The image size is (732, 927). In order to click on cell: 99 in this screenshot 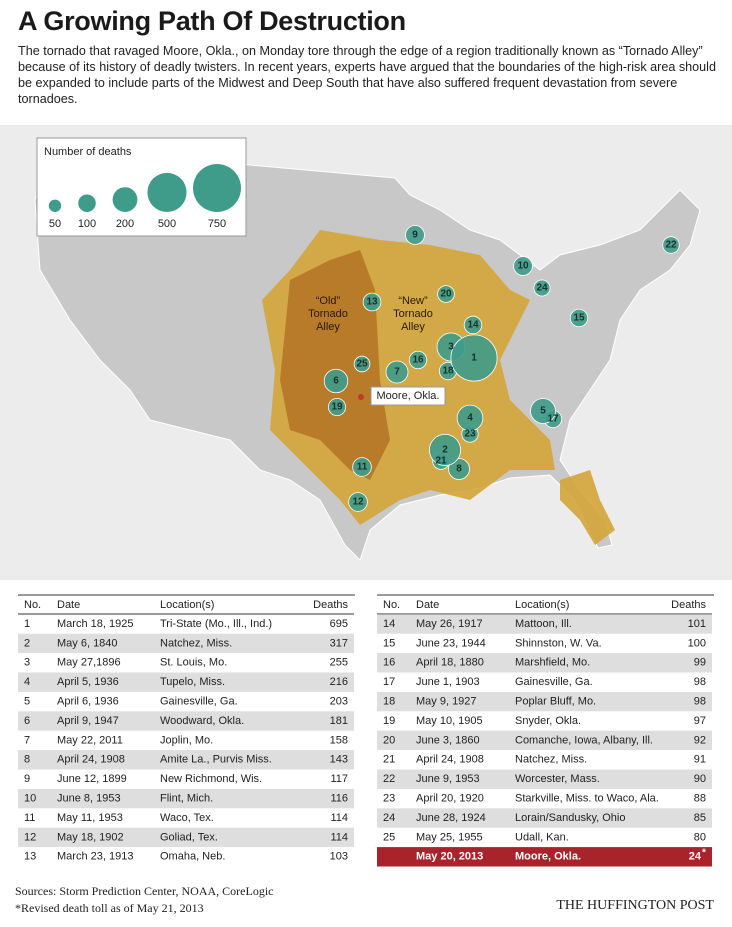, I will do `click(700, 663)`.